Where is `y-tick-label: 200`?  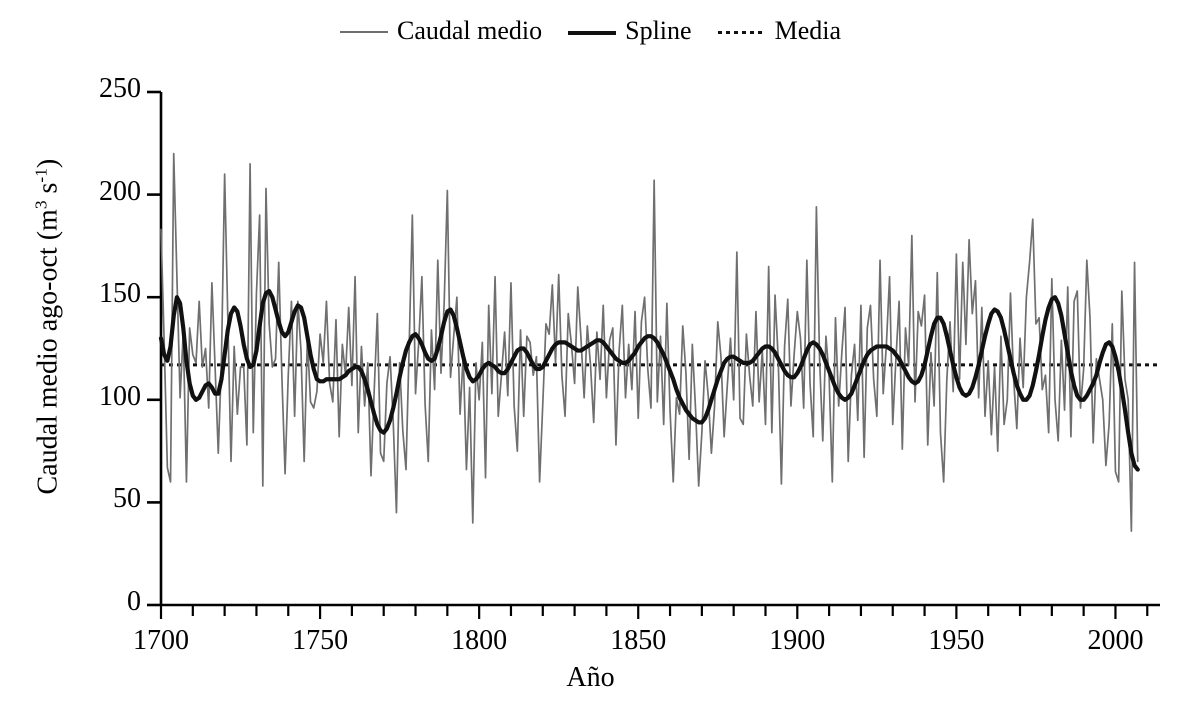
y-tick-label: 200 is located at coordinates (120, 191).